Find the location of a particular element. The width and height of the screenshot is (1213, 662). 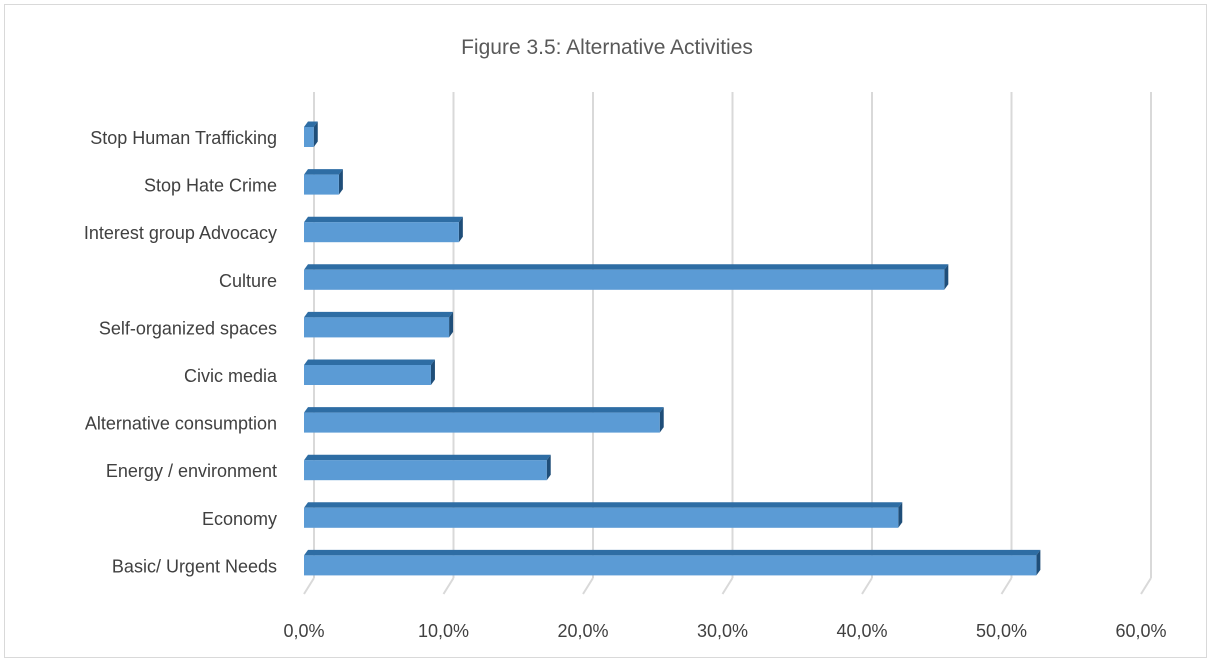

category-label: Basic/ Urgent Needs is located at coordinates (194, 566).